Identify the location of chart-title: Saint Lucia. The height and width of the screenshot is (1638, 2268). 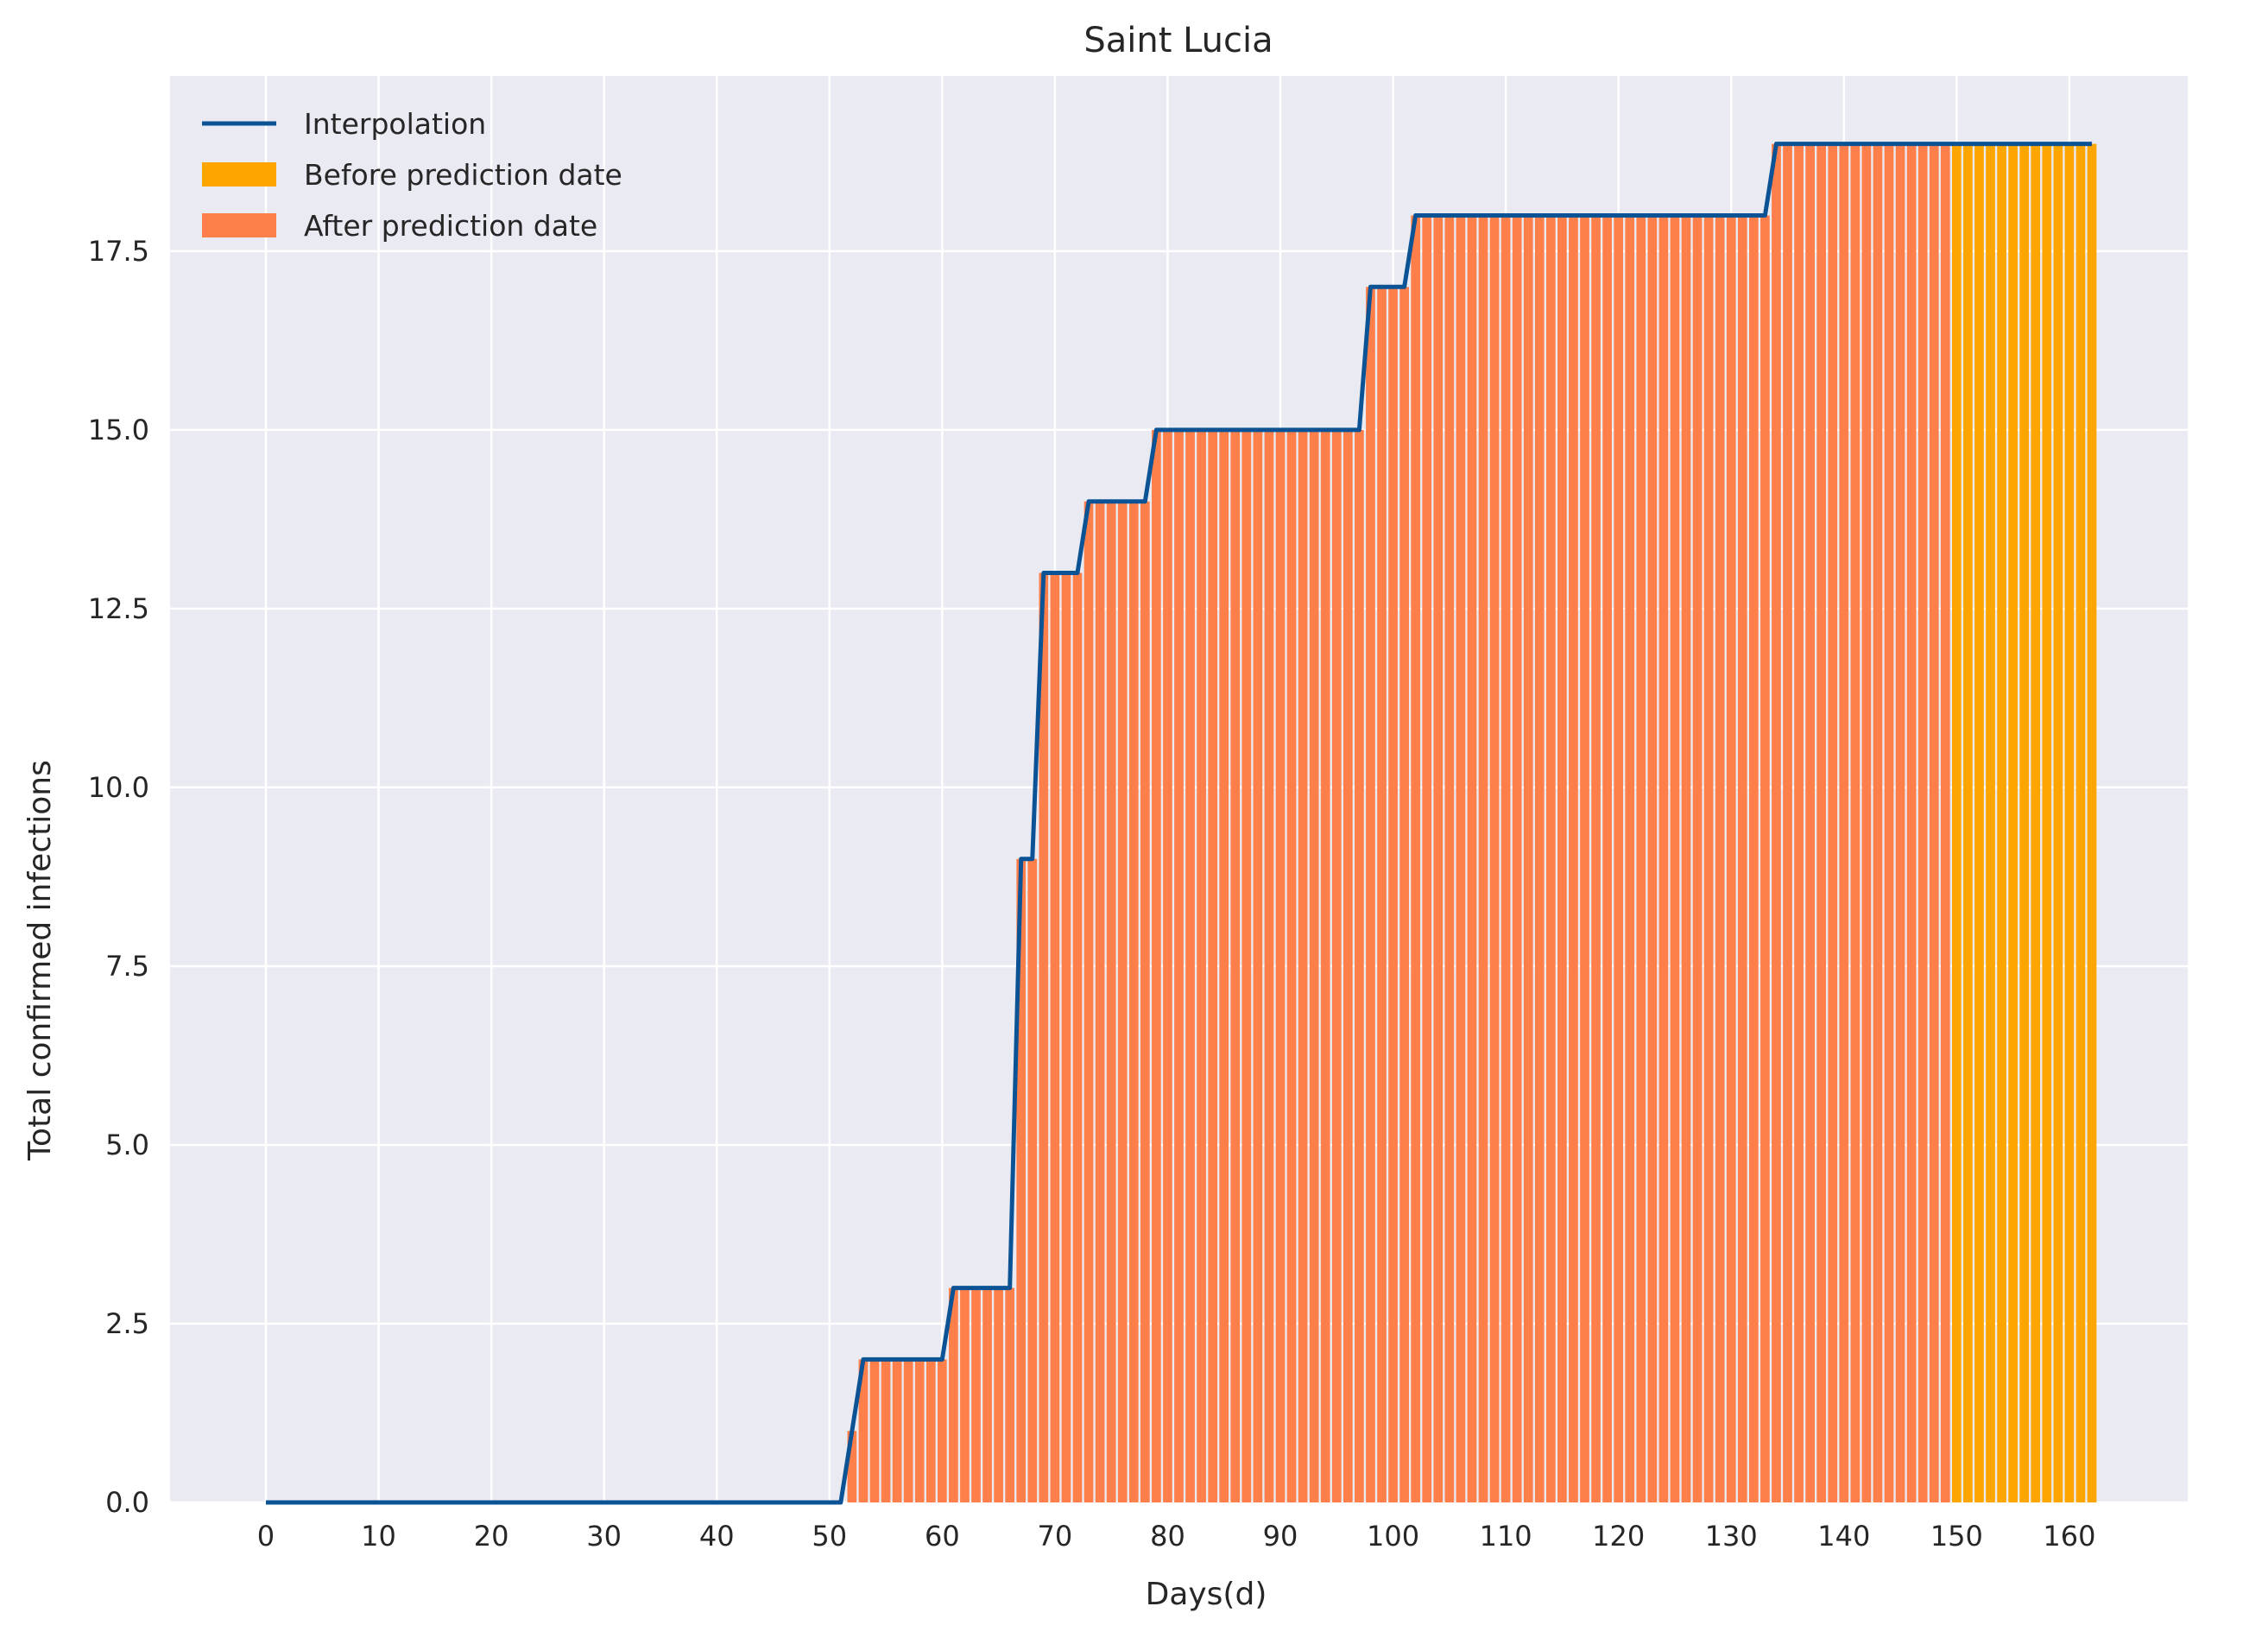
(1178, 41).